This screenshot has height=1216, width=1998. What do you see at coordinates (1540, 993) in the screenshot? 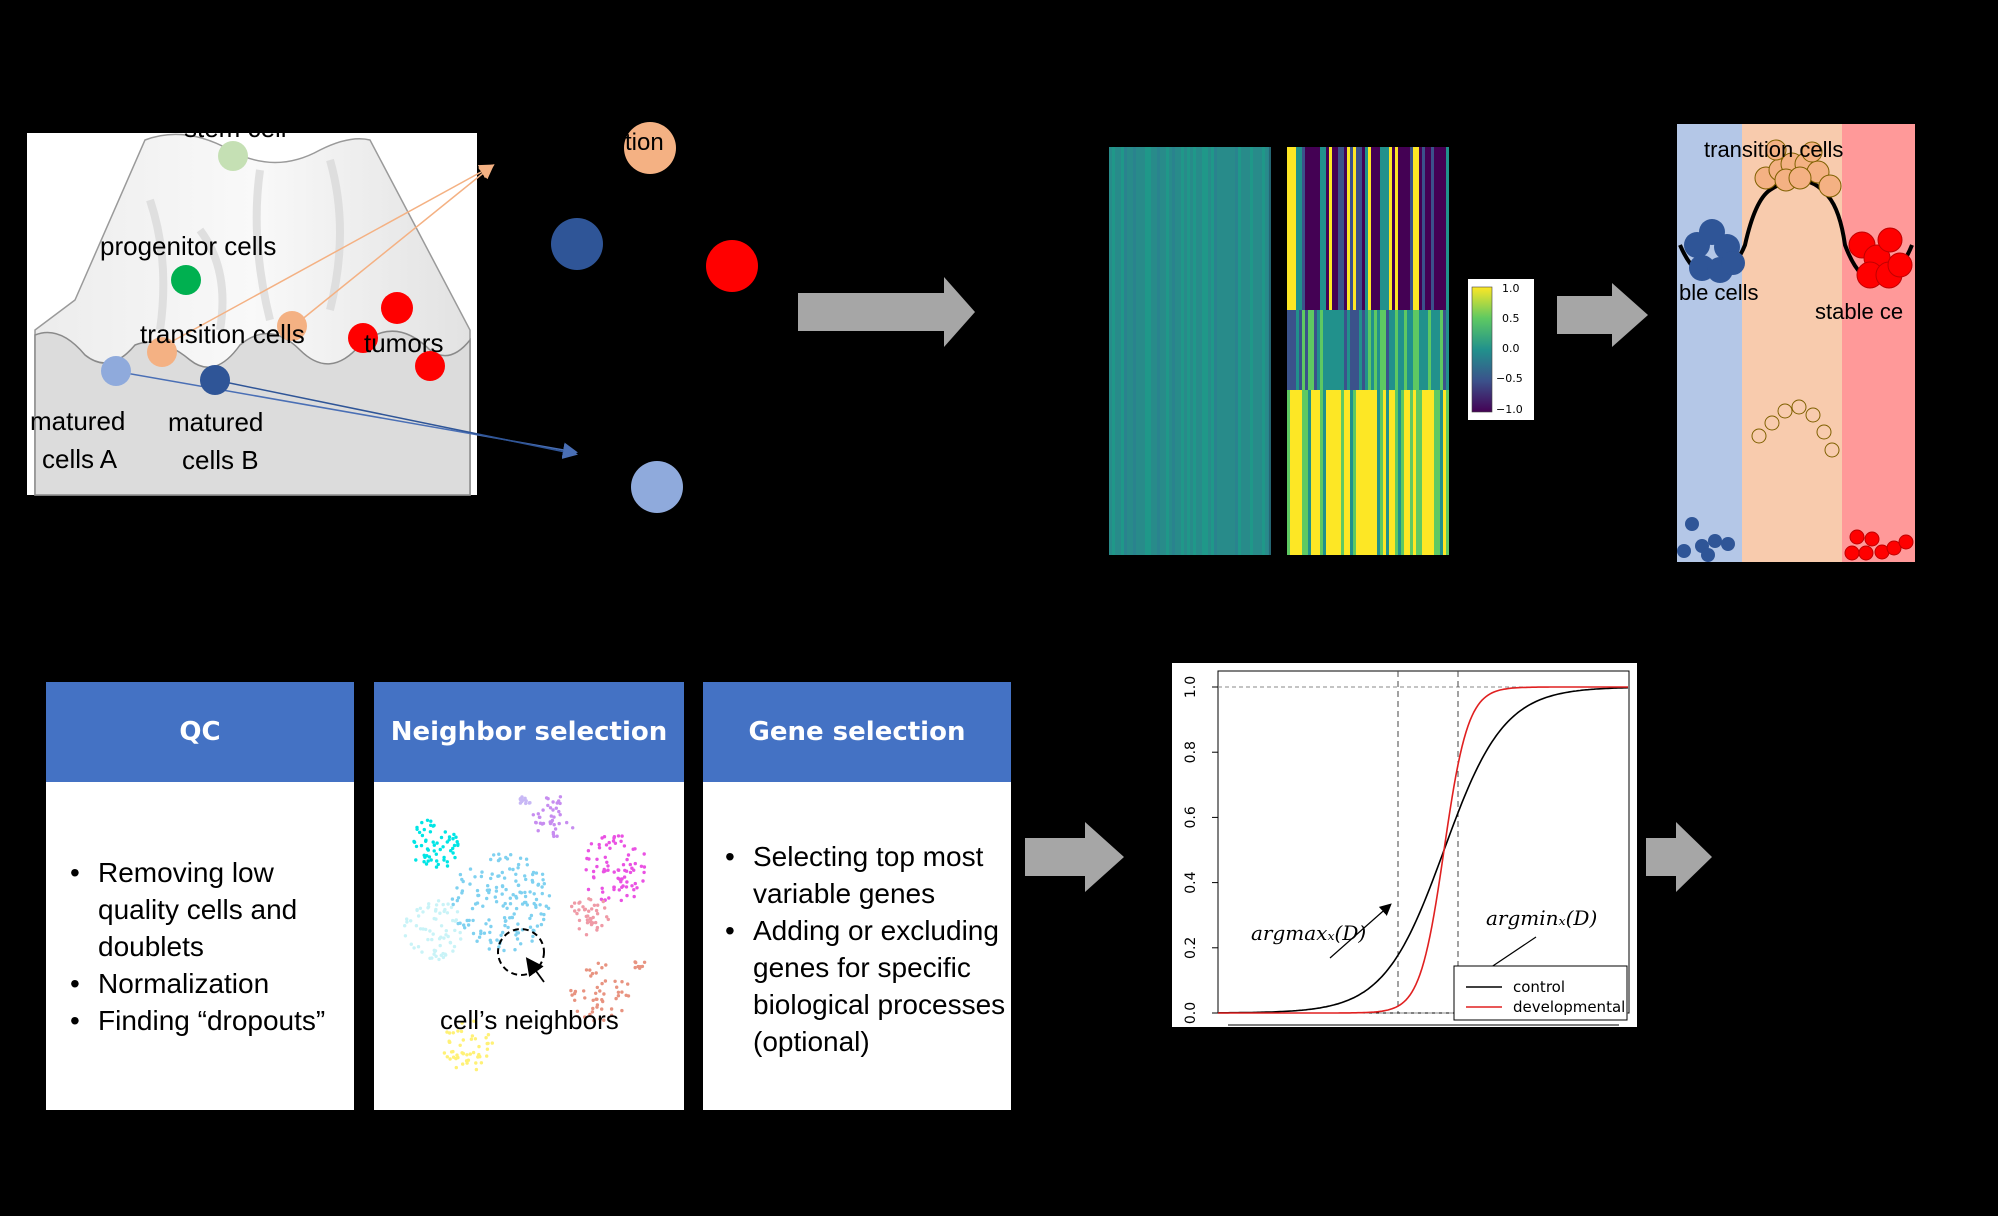
I see `chart-legend` at bounding box center [1540, 993].